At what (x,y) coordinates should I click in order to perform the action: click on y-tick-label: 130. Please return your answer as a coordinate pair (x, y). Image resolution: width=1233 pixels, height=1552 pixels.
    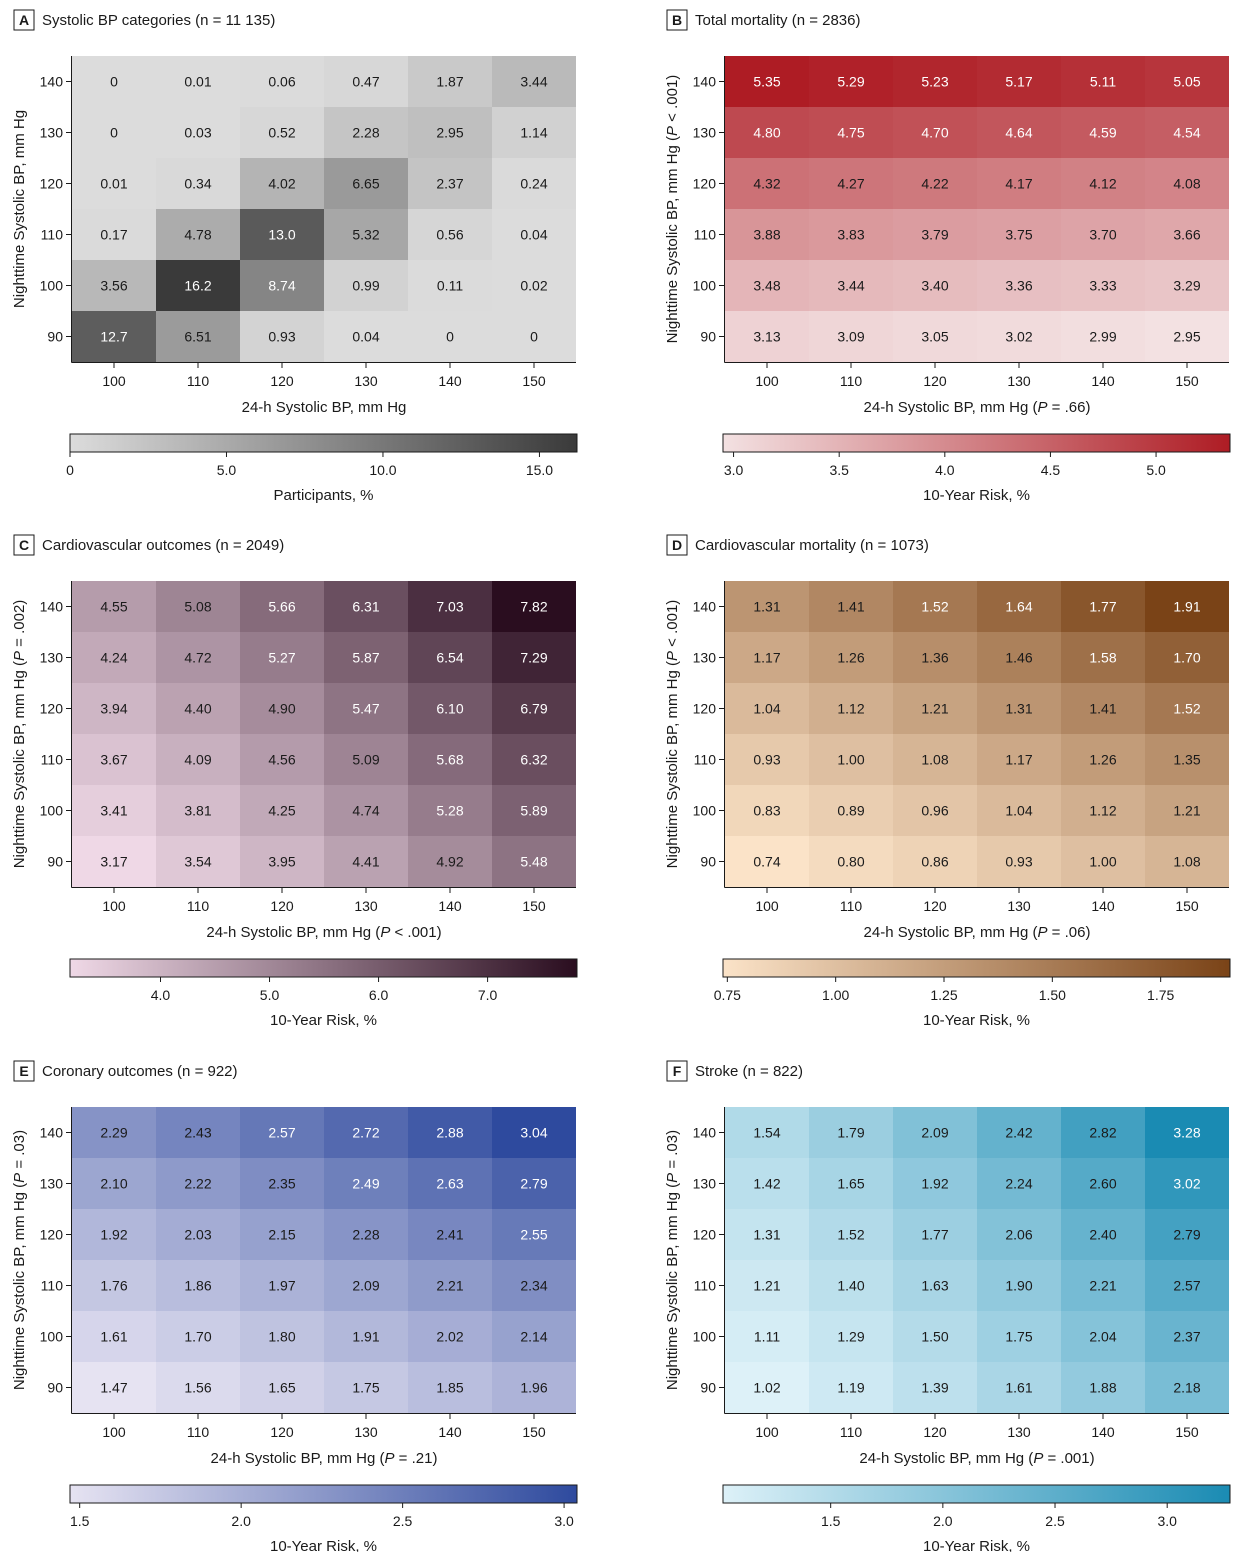
    Looking at the image, I should click on (52, 658).